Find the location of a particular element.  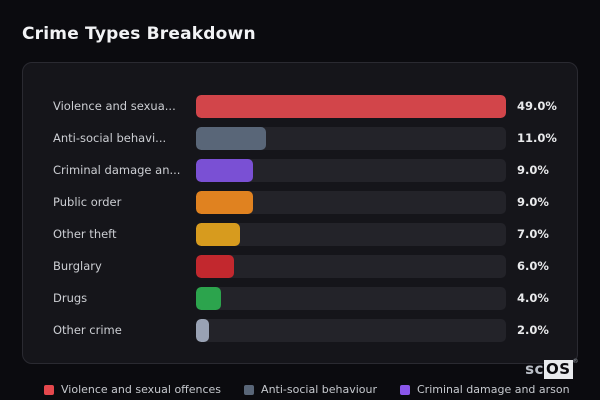

bar-burglary is located at coordinates (215, 266).